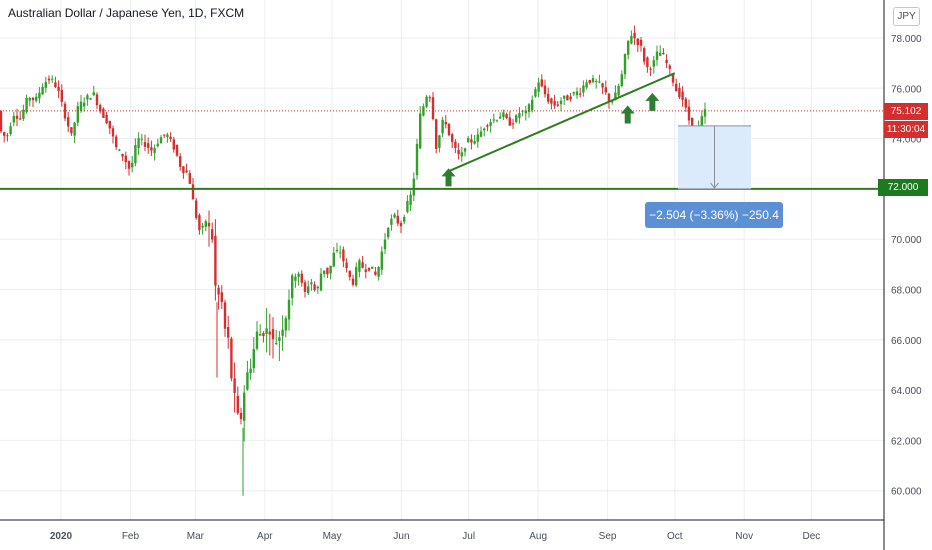 The height and width of the screenshot is (550, 932). Describe the element at coordinates (675, 536) in the screenshot. I see `x-tick-label: Oct` at that location.